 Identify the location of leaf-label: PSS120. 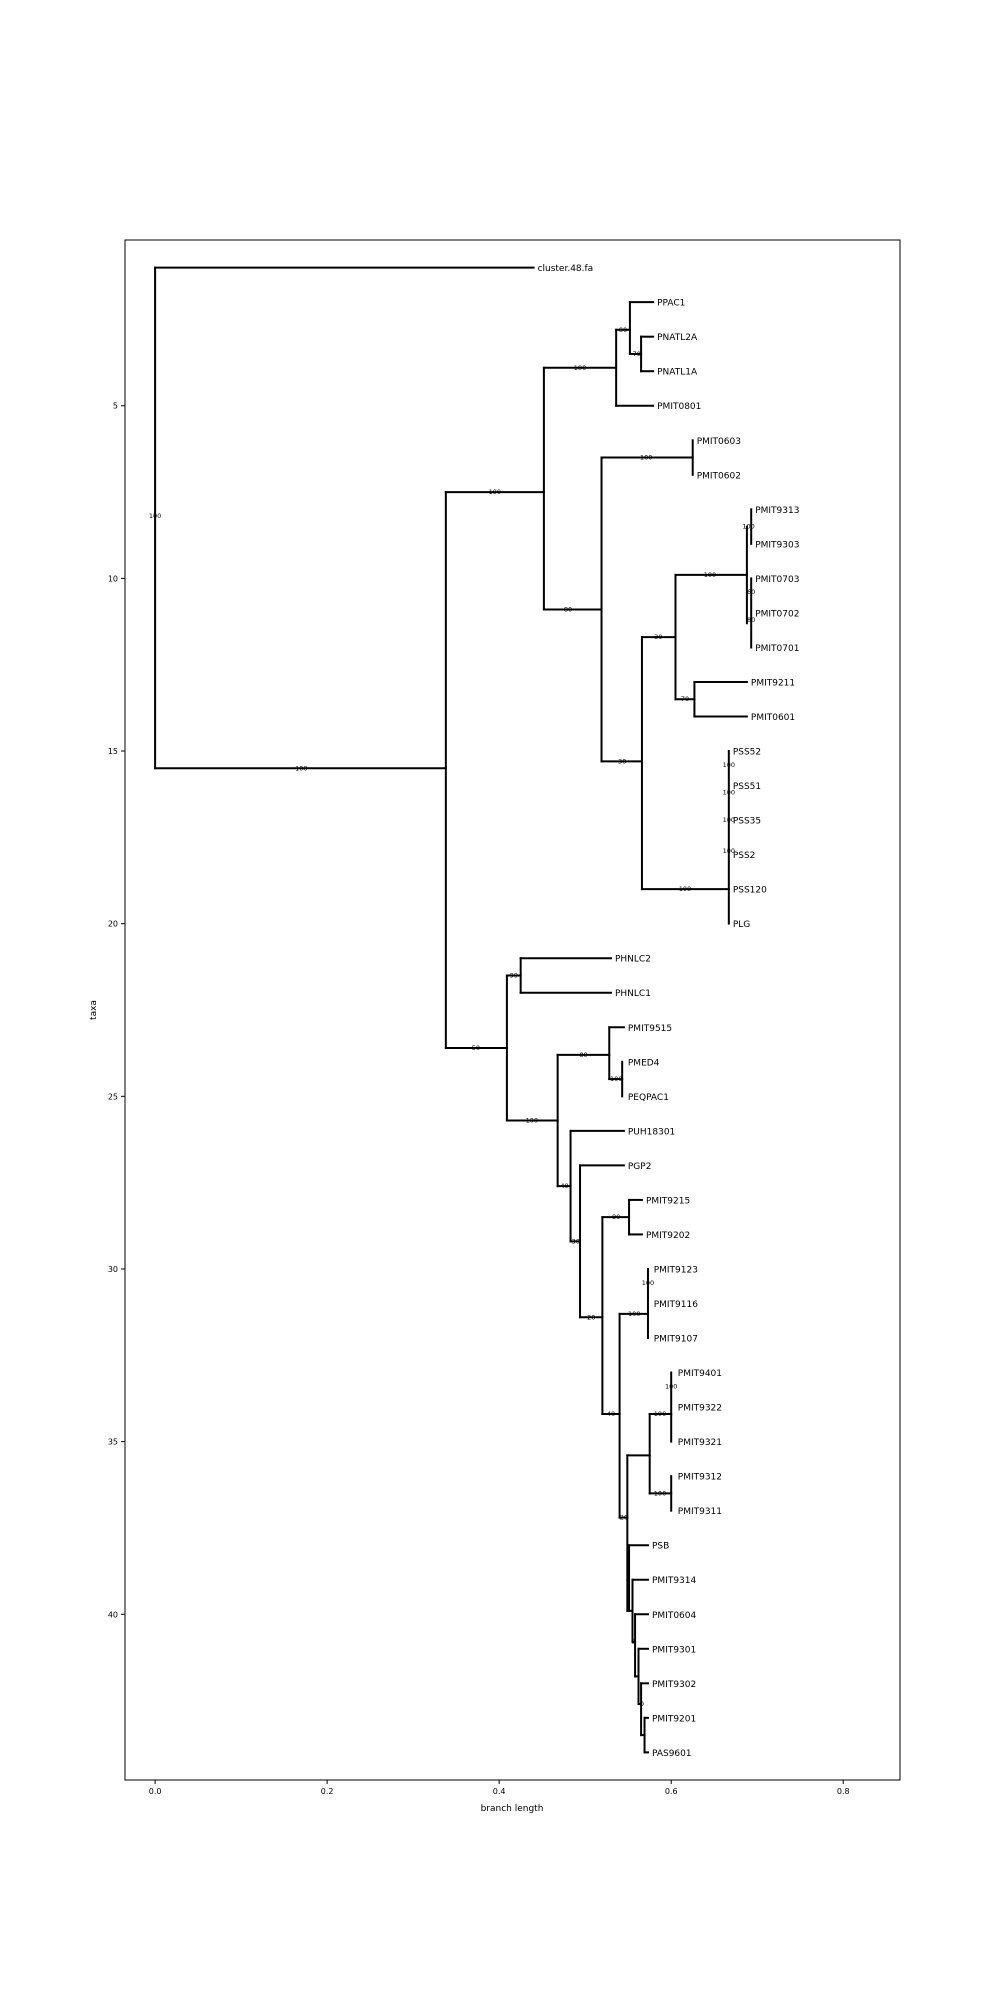
(750, 891).